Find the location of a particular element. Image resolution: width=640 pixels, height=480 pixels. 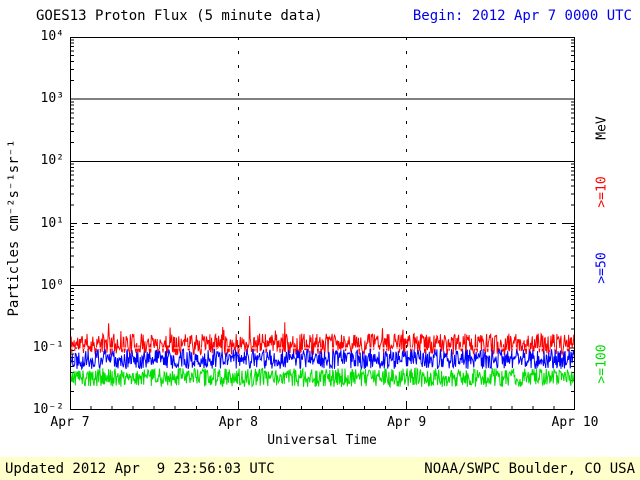

y-tick-label: 10³ is located at coordinates (52, 99).